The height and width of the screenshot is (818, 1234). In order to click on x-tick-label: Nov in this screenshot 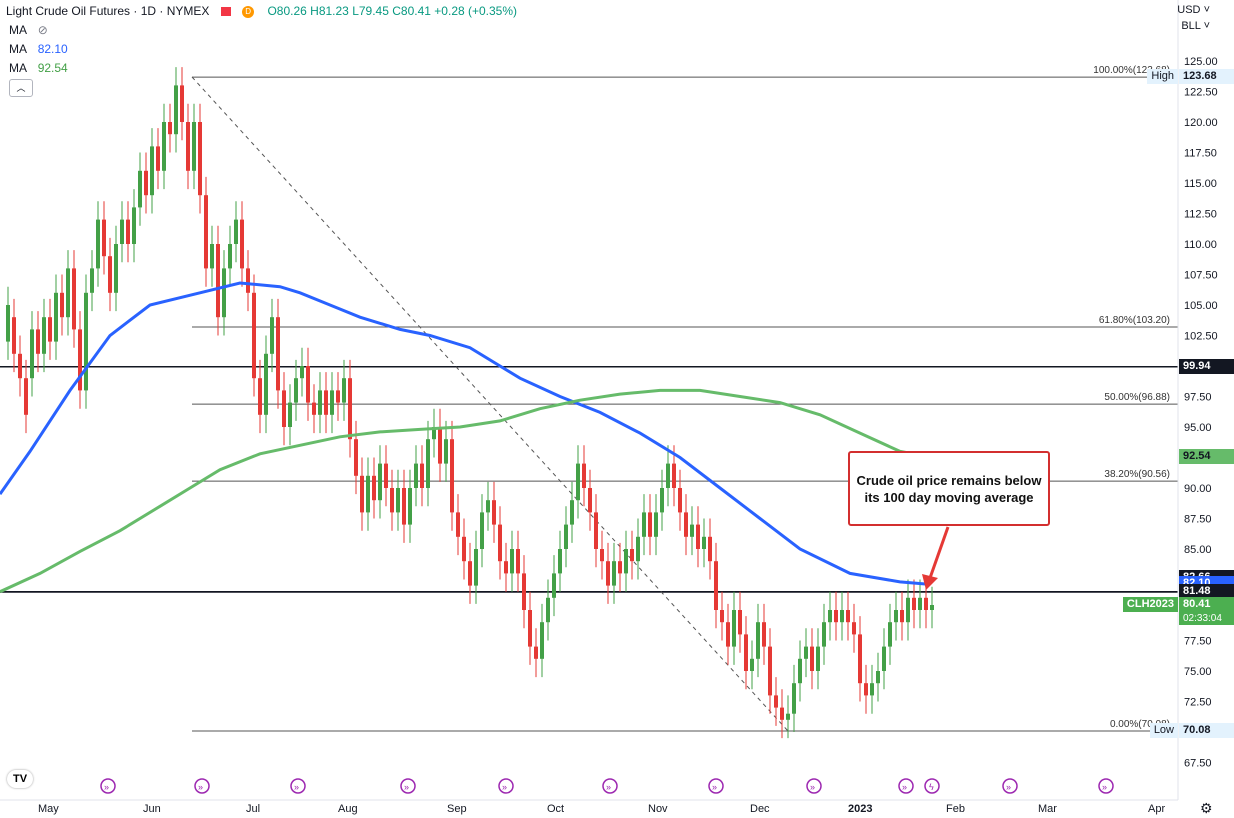, I will do `click(658, 809)`.